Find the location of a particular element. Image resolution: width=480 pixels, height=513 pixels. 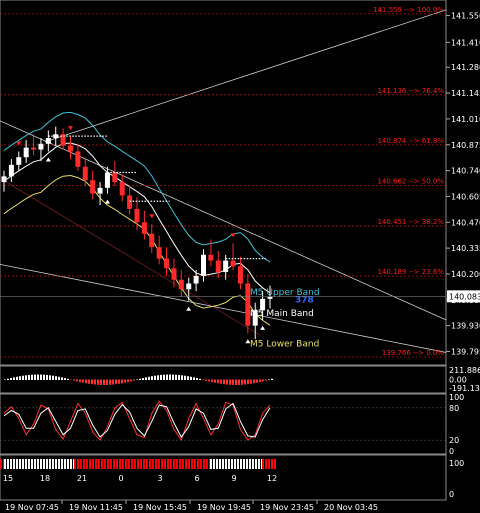

trend-y-label: 100 is located at coordinates (456, 463).